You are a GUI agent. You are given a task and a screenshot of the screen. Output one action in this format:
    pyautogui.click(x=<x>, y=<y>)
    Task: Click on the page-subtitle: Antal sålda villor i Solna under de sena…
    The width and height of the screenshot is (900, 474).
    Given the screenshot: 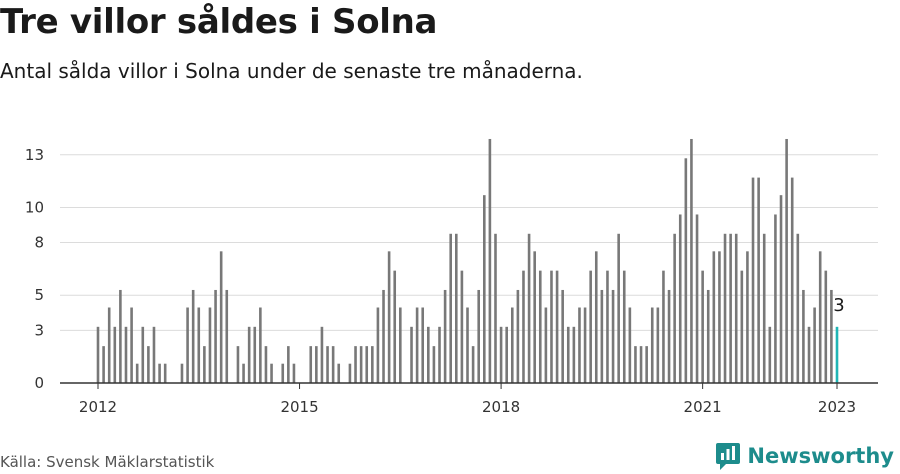 What is the action you would take?
    pyautogui.click(x=291, y=71)
    